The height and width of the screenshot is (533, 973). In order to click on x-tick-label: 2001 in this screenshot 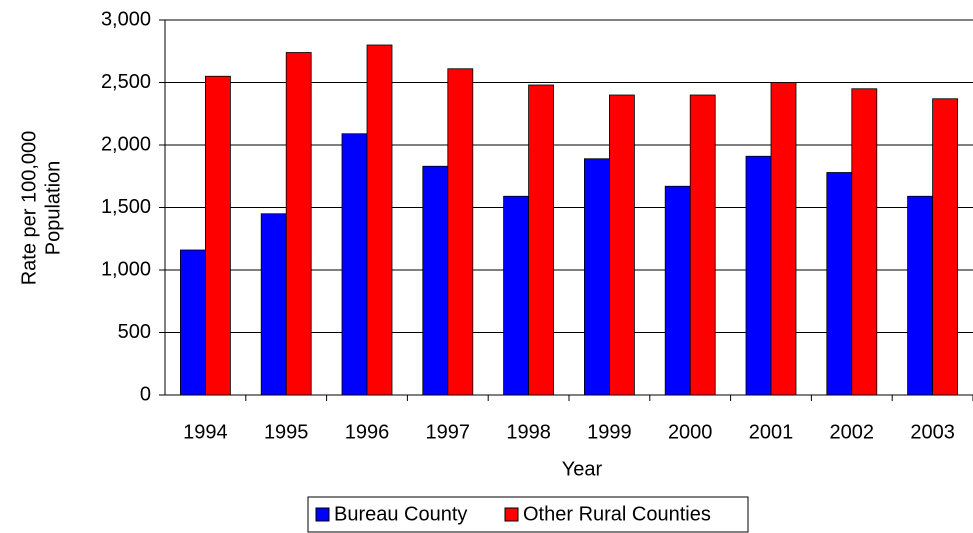, I will do `click(771, 432)`.